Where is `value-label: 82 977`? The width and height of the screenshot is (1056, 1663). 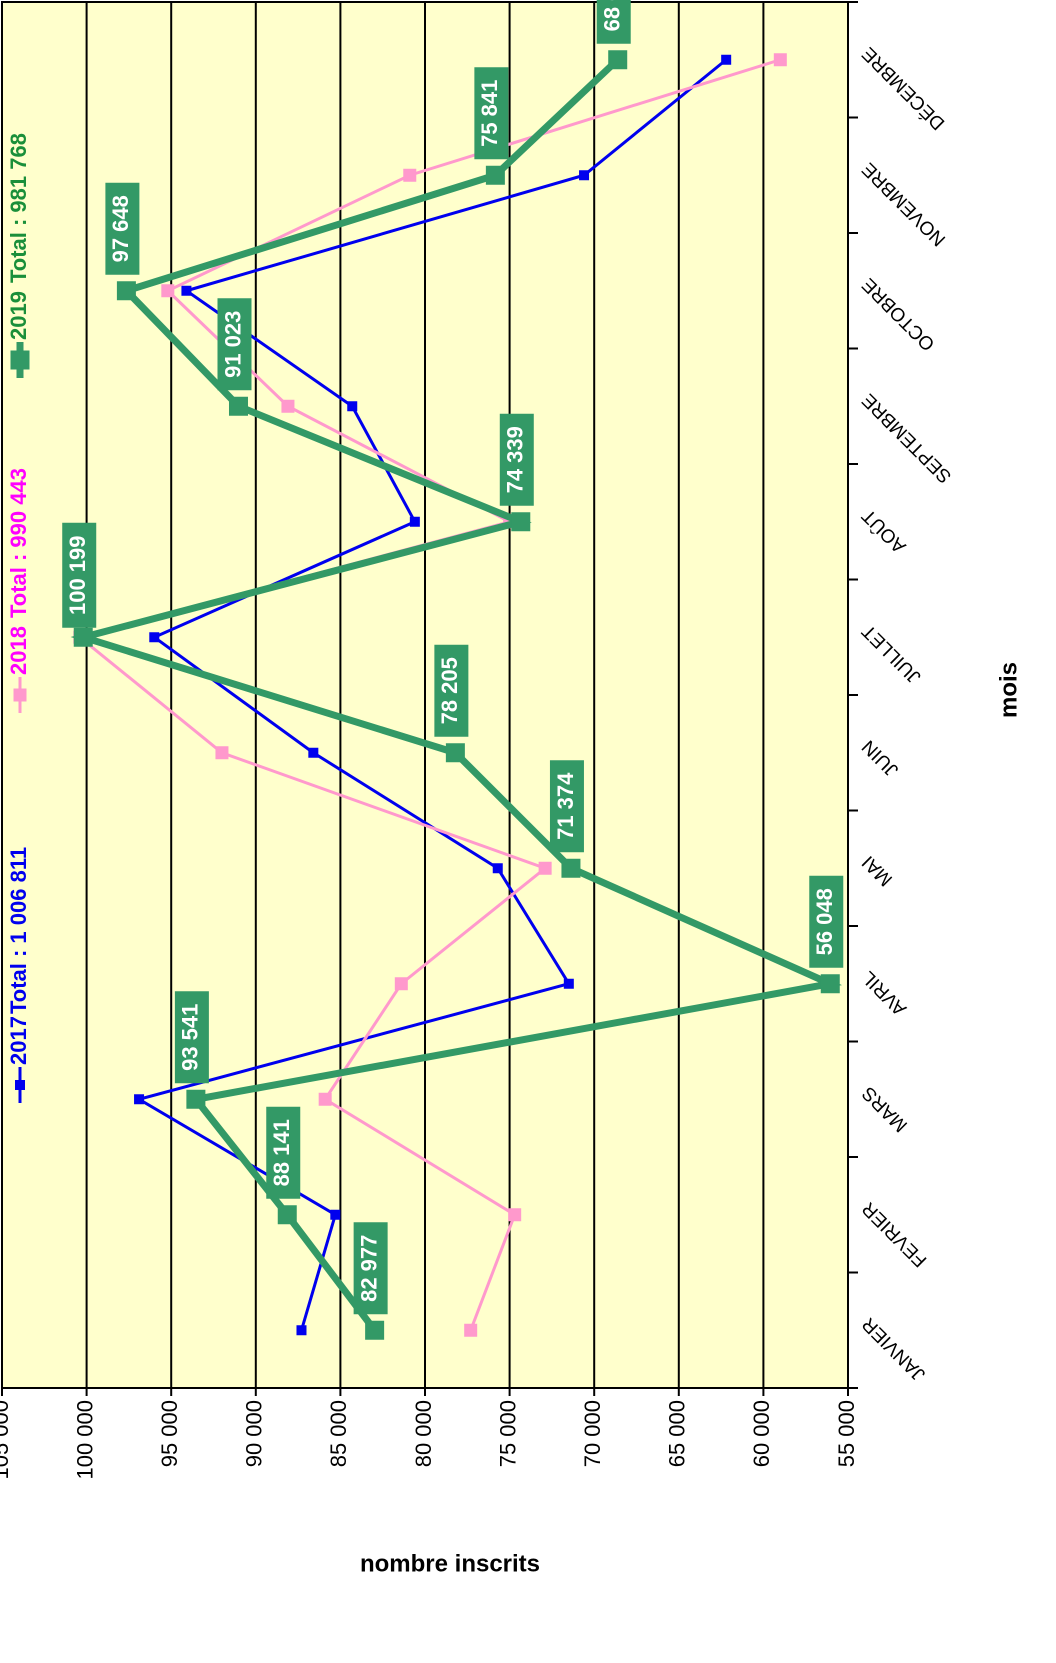
value-label: 82 977 is located at coordinates (368, 1268).